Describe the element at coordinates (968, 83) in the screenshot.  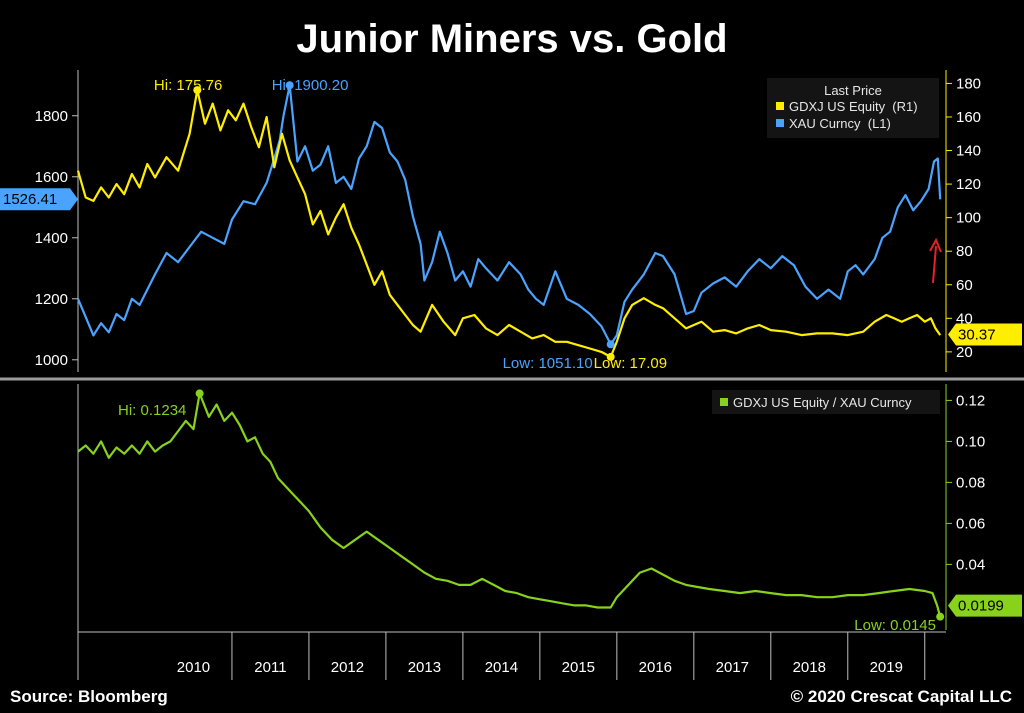
I see `right-tick-label: 180` at that location.